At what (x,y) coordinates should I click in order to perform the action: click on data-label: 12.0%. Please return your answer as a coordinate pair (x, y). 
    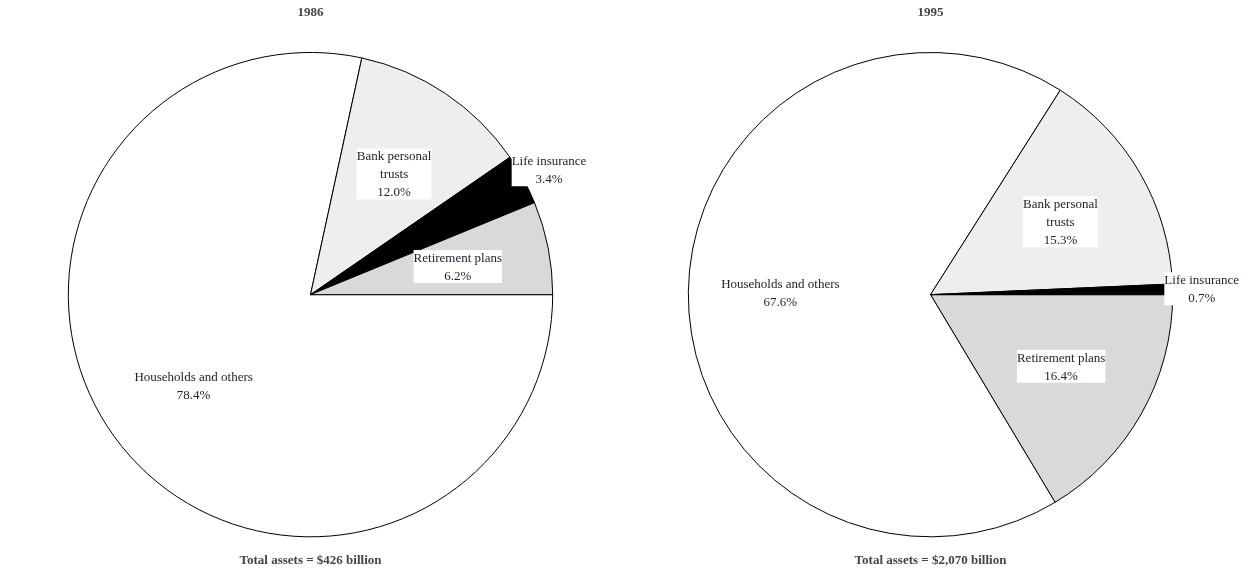
    Looking at the image, I should click on (394, 192).